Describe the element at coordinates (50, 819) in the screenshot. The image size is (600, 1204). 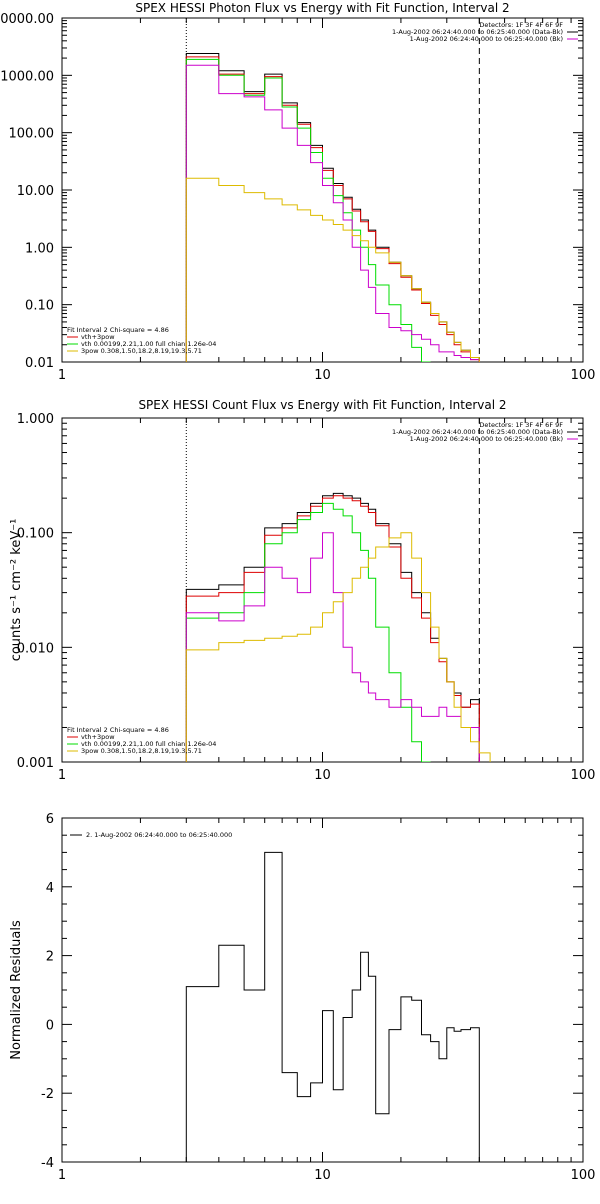
I see `y-tick-label: 6` at that location.